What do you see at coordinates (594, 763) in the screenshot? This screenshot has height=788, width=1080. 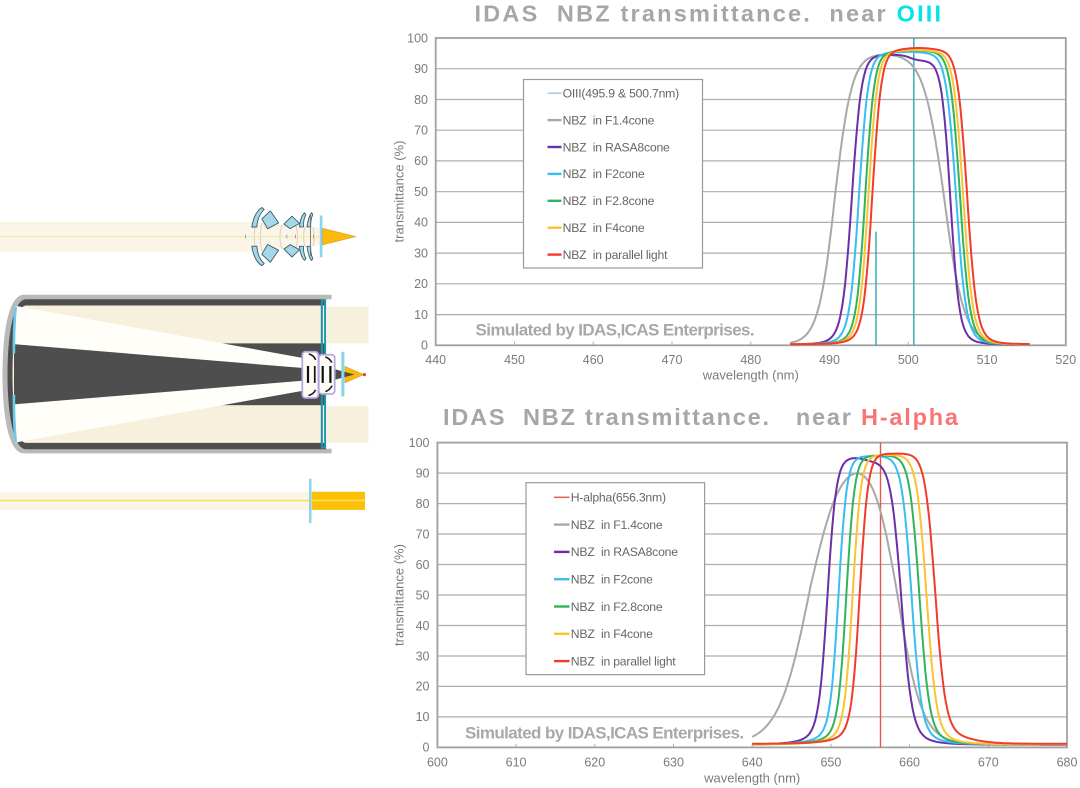 I see `svg-text: 620` at bounding box center [594, 763].